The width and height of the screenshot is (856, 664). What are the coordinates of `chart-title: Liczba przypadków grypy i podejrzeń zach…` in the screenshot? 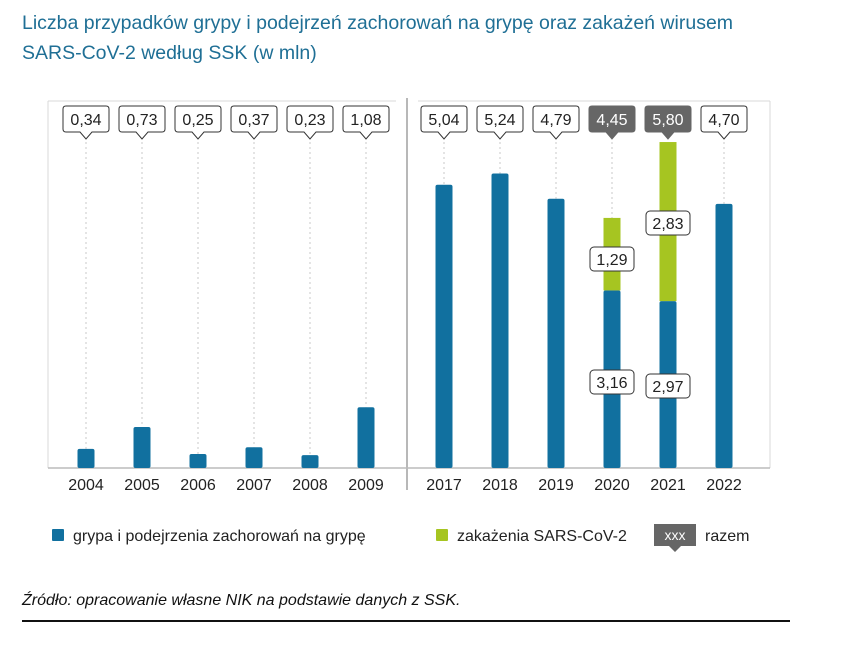 It's located at (422, 38).